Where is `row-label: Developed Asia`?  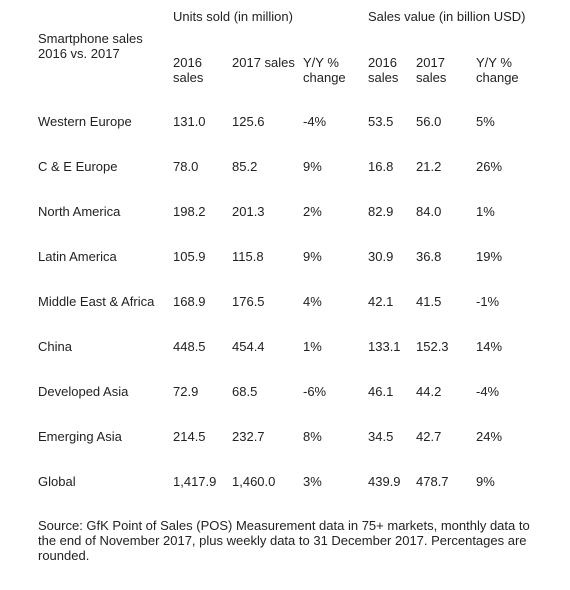
row-label: Developed Asia is located at coordinates (83, 391).